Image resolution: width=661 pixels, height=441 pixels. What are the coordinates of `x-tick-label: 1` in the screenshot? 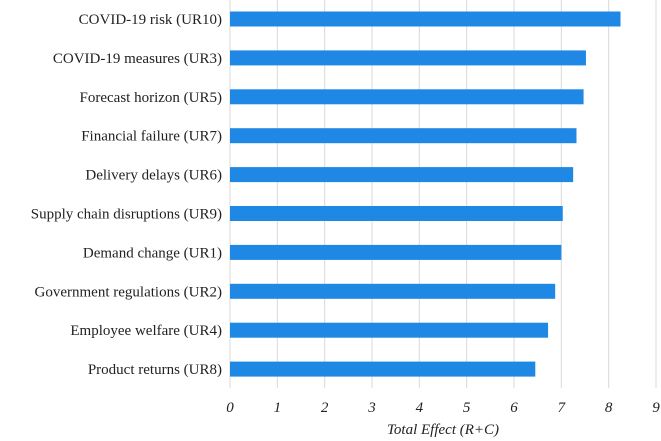 It's located at (278, 408).